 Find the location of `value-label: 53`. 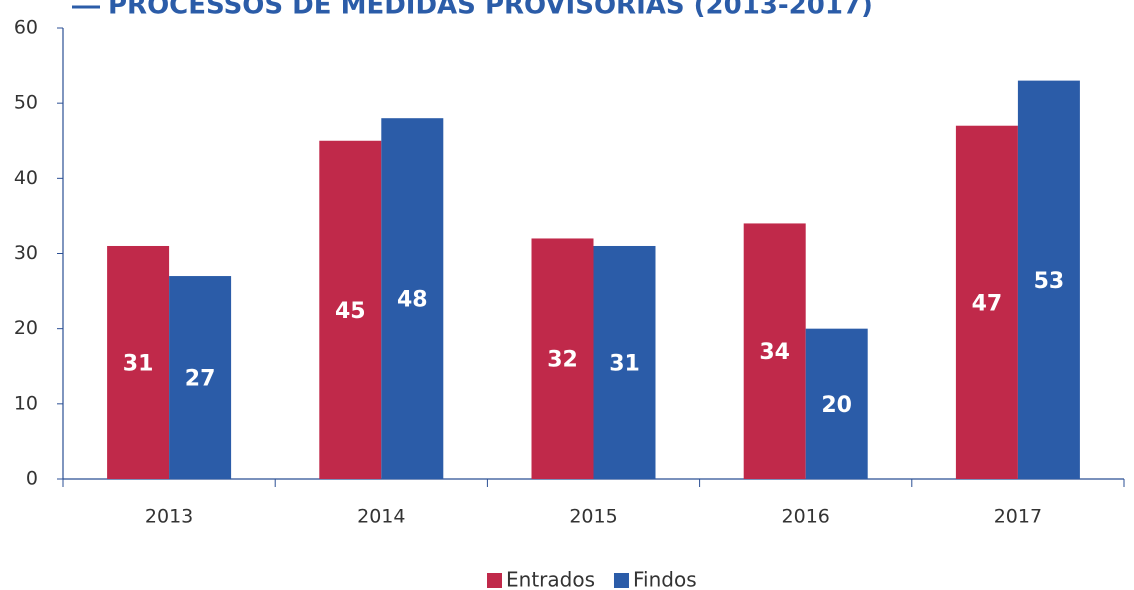

value-label: 53 is located at coordinates (1049, 281).